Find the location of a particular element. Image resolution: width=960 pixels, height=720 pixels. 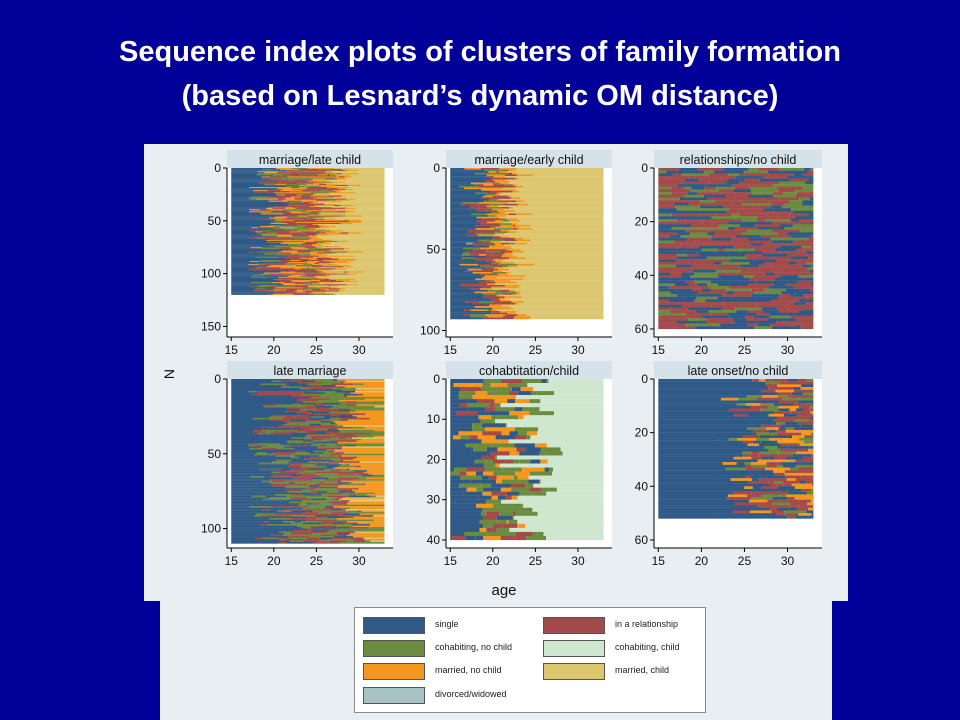

panel-title: cohabtitation/child is located at coordinates (529, 371).